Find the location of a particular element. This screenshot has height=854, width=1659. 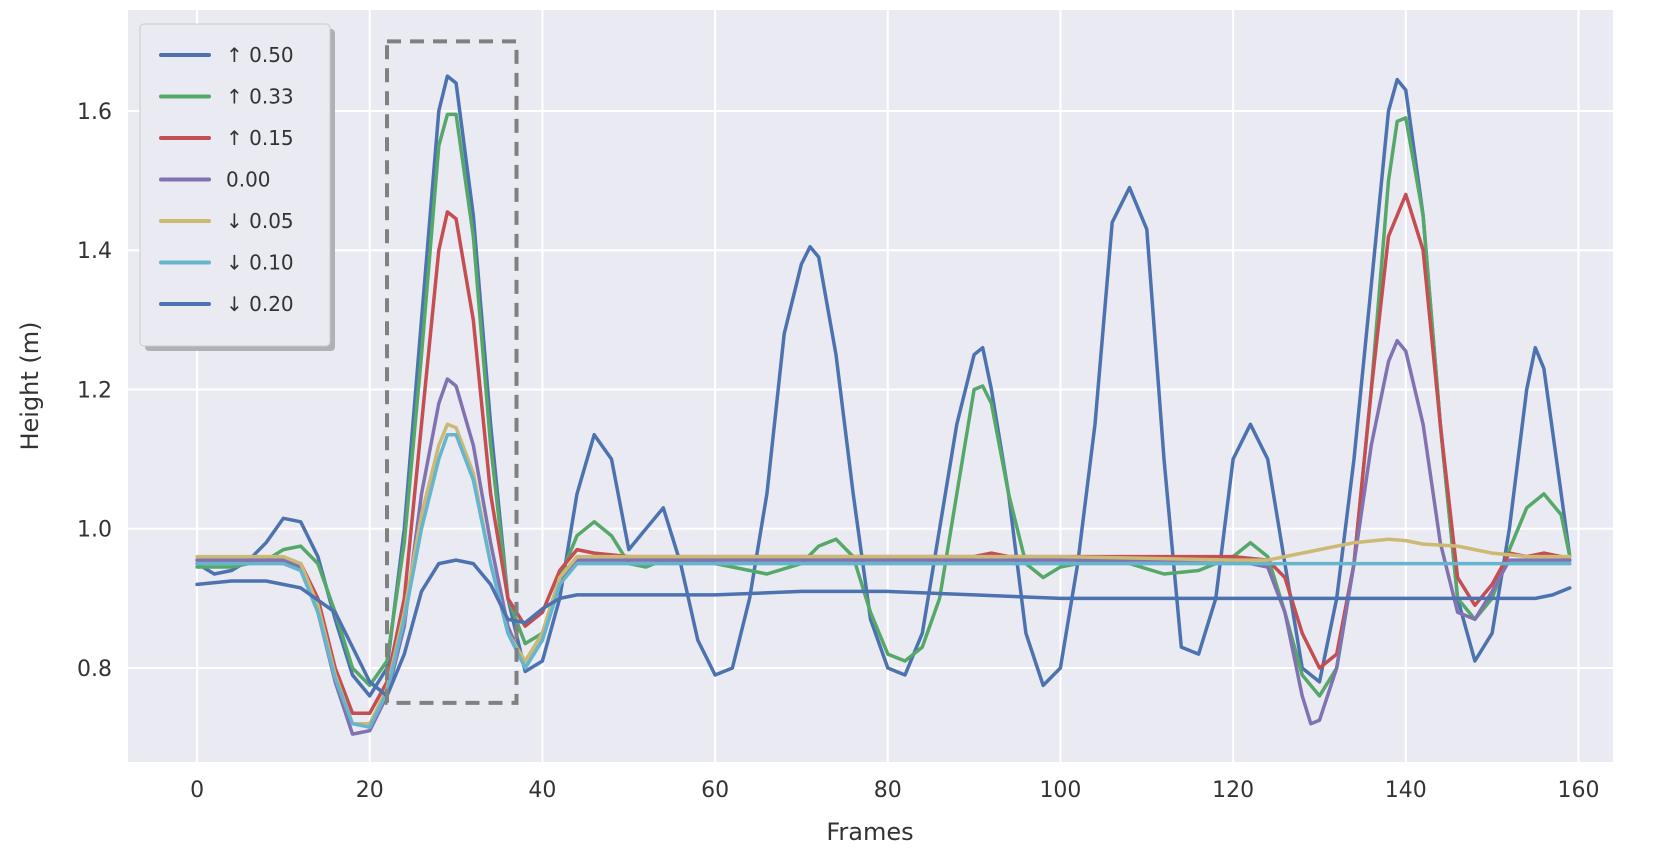

highlight-box is located at coordinates (452, 372).